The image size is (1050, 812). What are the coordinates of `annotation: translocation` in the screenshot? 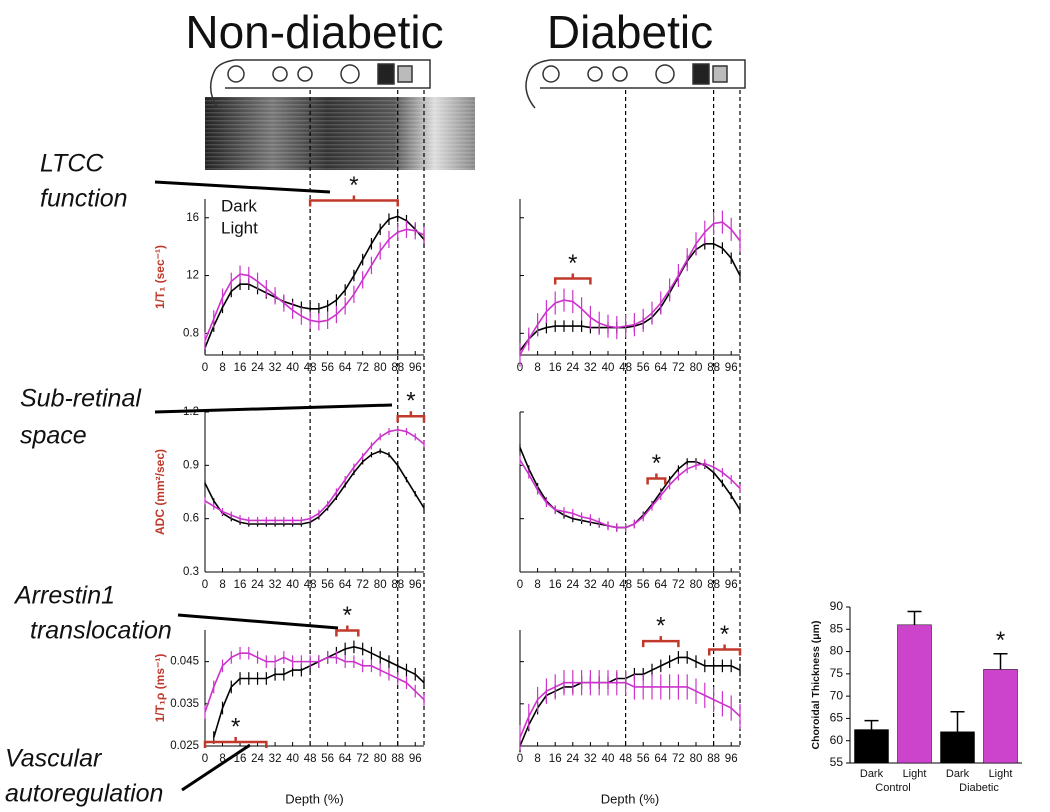 It's located at (101, 631).